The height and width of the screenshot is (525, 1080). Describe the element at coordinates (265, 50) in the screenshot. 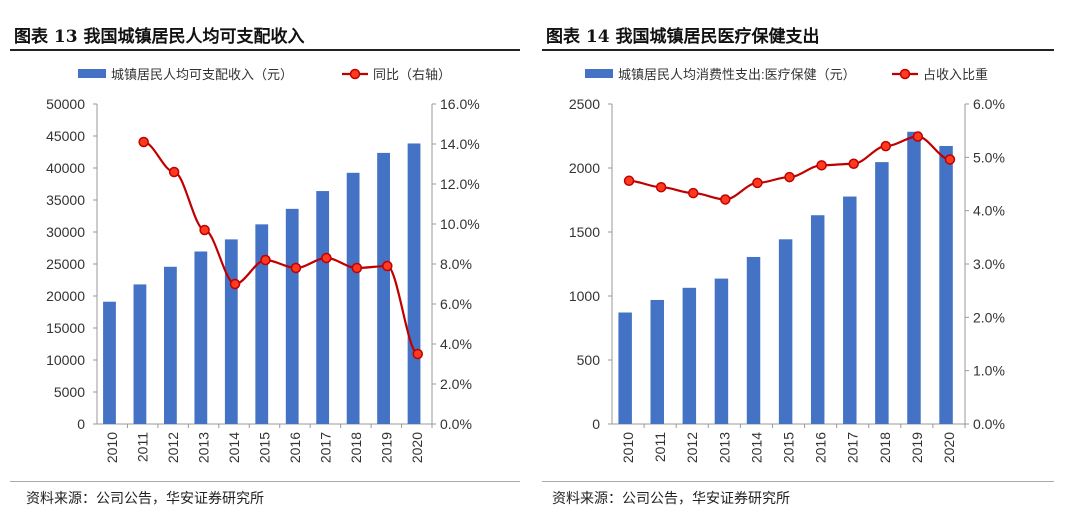

I see `title-divider` at that location.